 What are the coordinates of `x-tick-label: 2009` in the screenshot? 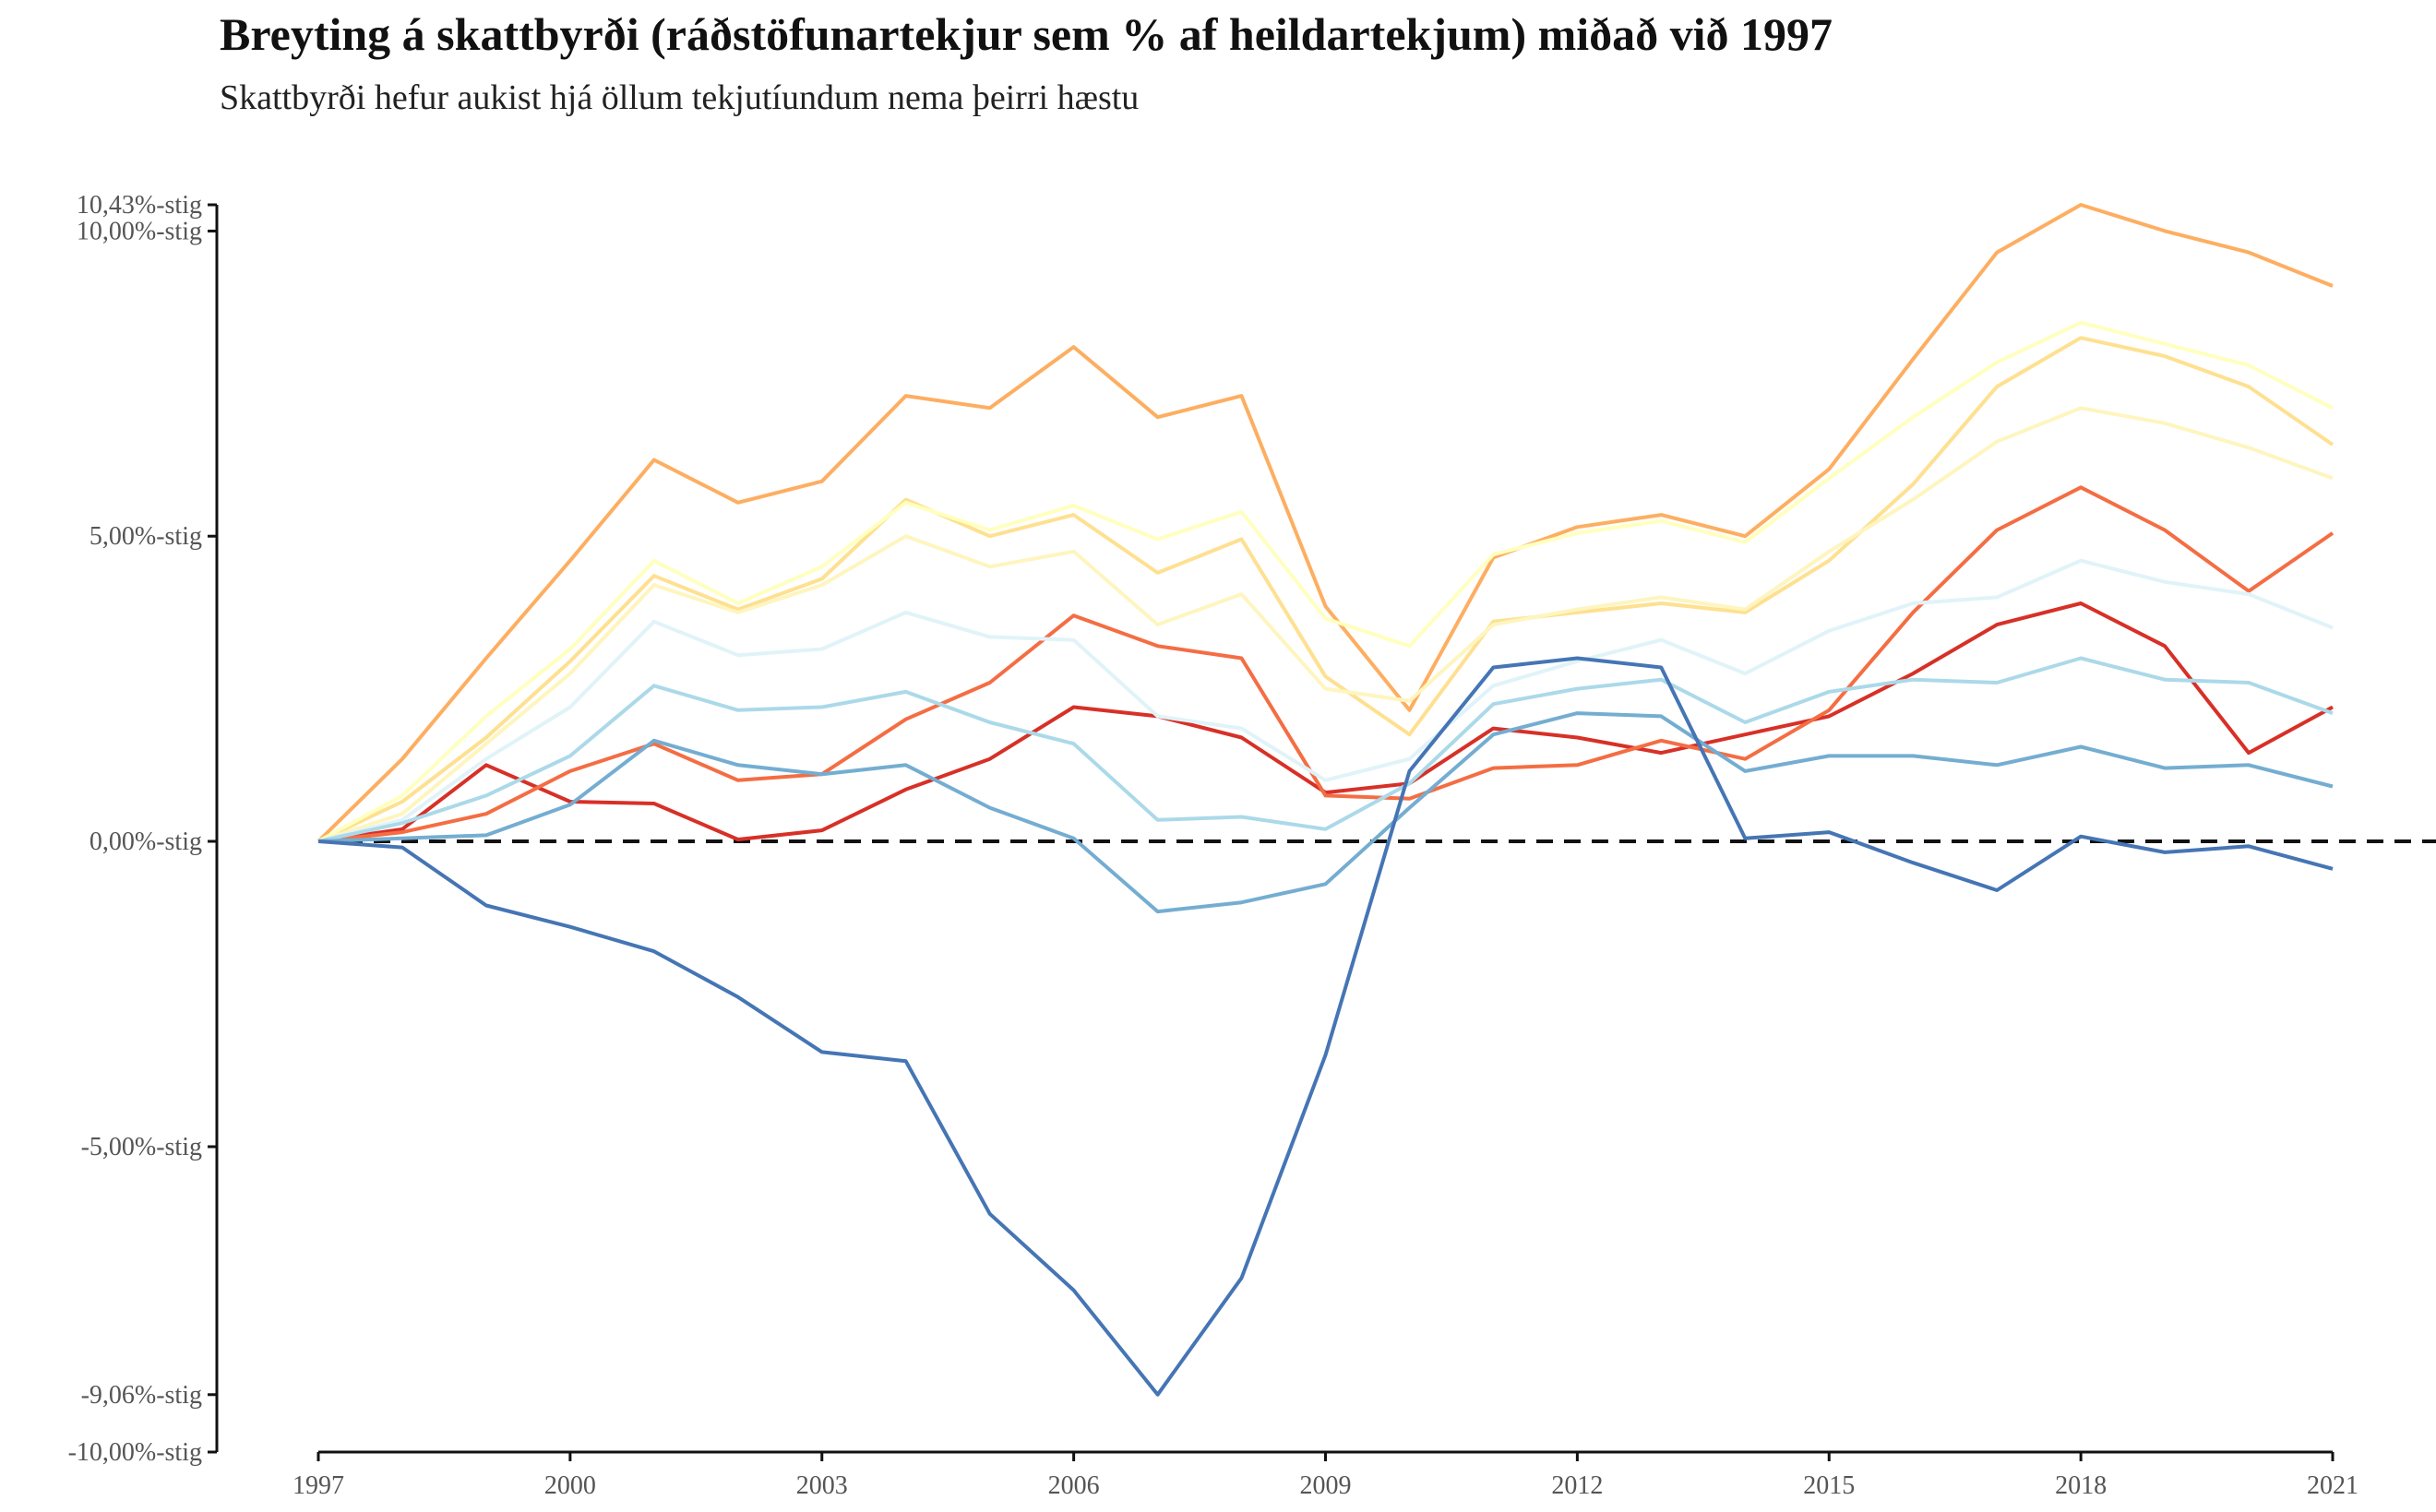 It's located at (1326, 1485).